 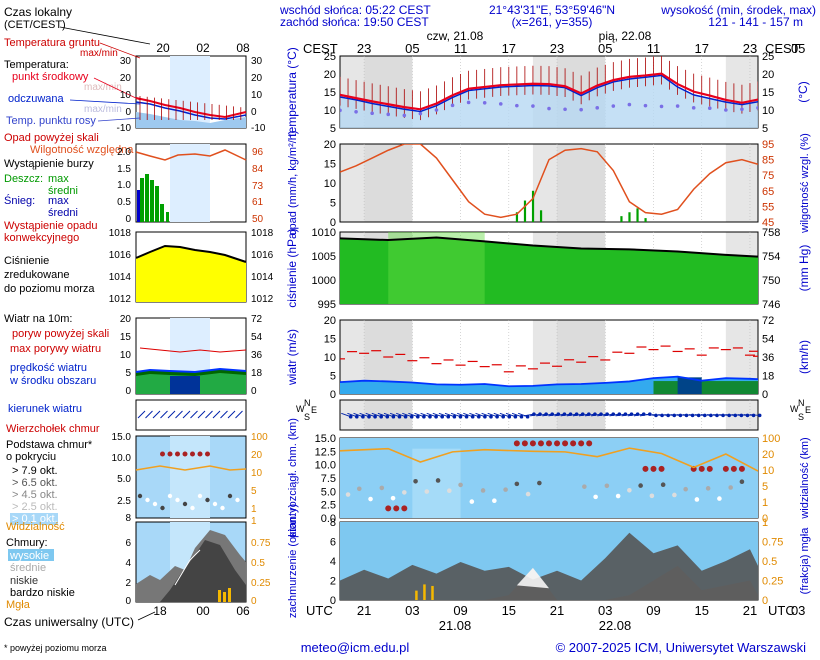 What do you see at coordinates (292, 92) in the screenshot?
I see `temp-axis-title: temperatura (°C)` at bounding box center [292, 92].